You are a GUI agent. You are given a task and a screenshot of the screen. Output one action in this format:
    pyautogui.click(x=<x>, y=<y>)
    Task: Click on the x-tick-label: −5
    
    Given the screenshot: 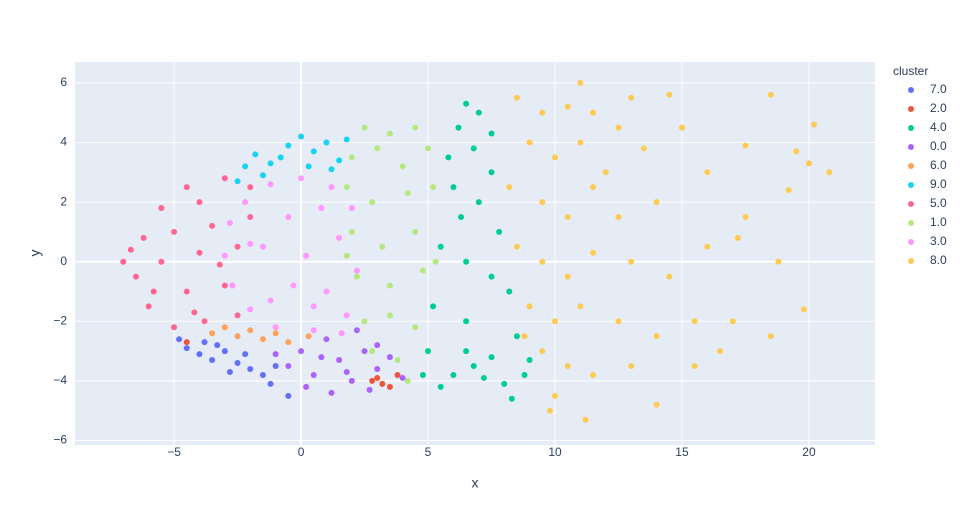 What is the action you would take?
    pyautogui.click(x=174, y=452)
    